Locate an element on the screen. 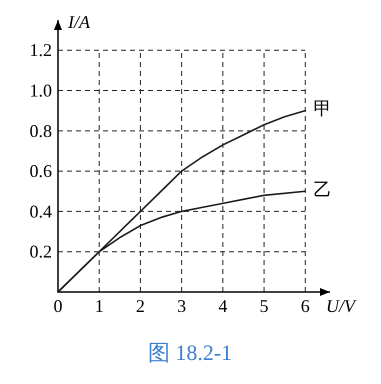  x-axis-title: U/V is located at coordinates (341, 306).